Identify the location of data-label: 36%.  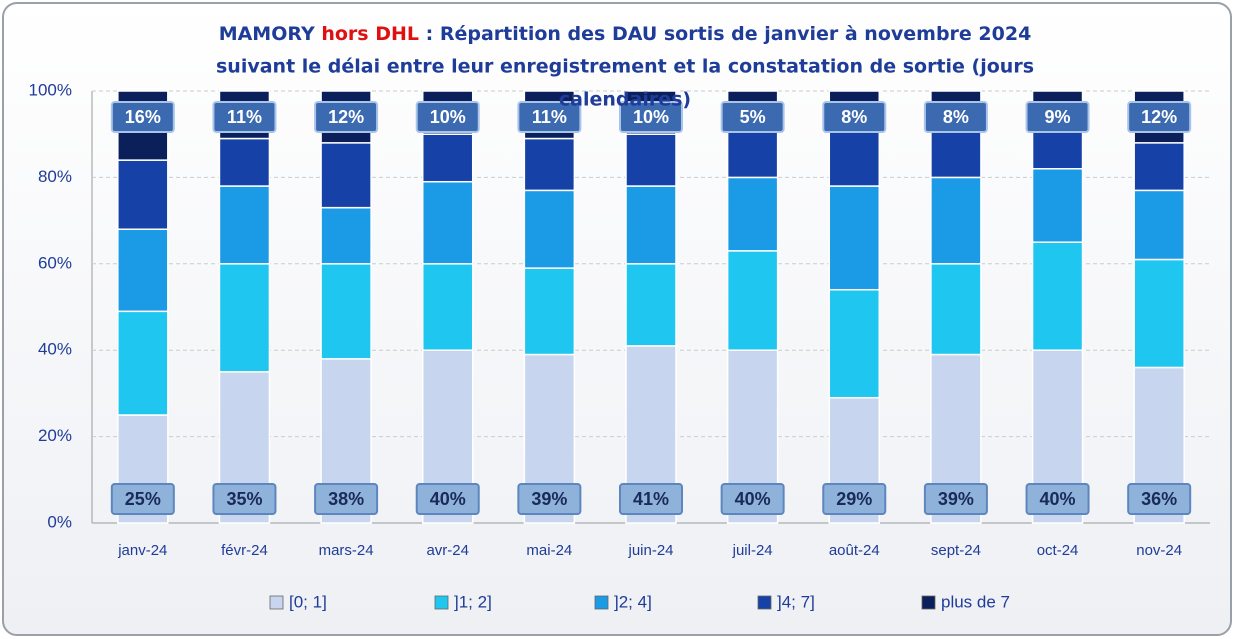
(1159, 499).